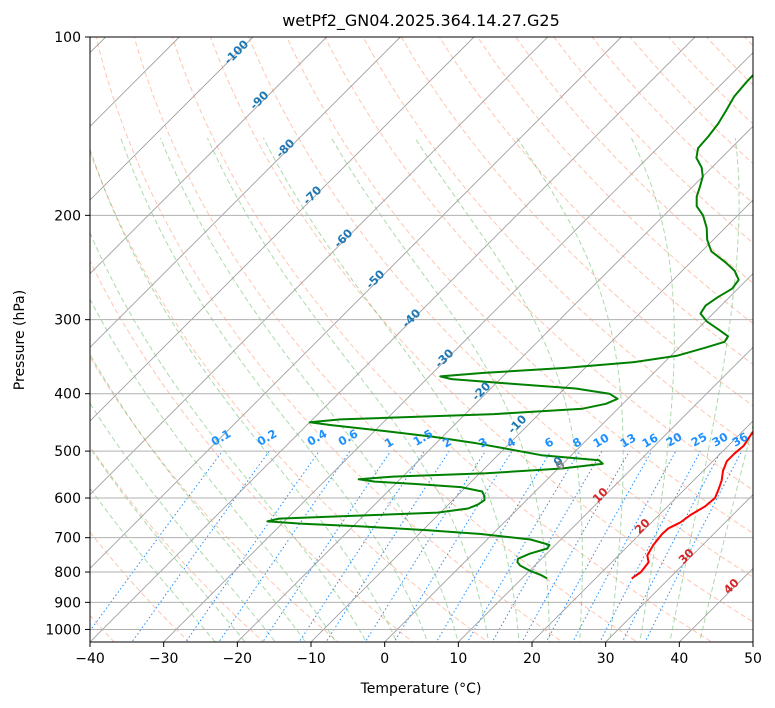 The height and width of the screenshot is (708, 775). Describe the element at coordinates (164, 659) in the screenshot. I see `x-tick-label: −30` at that location.